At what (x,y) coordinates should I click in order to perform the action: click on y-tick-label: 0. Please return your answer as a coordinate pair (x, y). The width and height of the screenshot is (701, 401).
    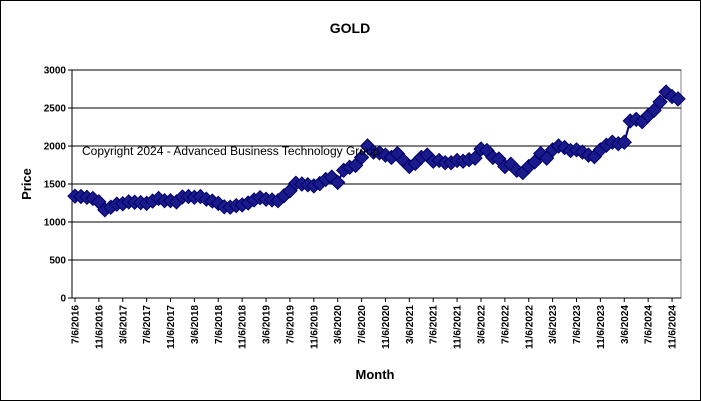
    Looking at the image, I should click on (63, 299).